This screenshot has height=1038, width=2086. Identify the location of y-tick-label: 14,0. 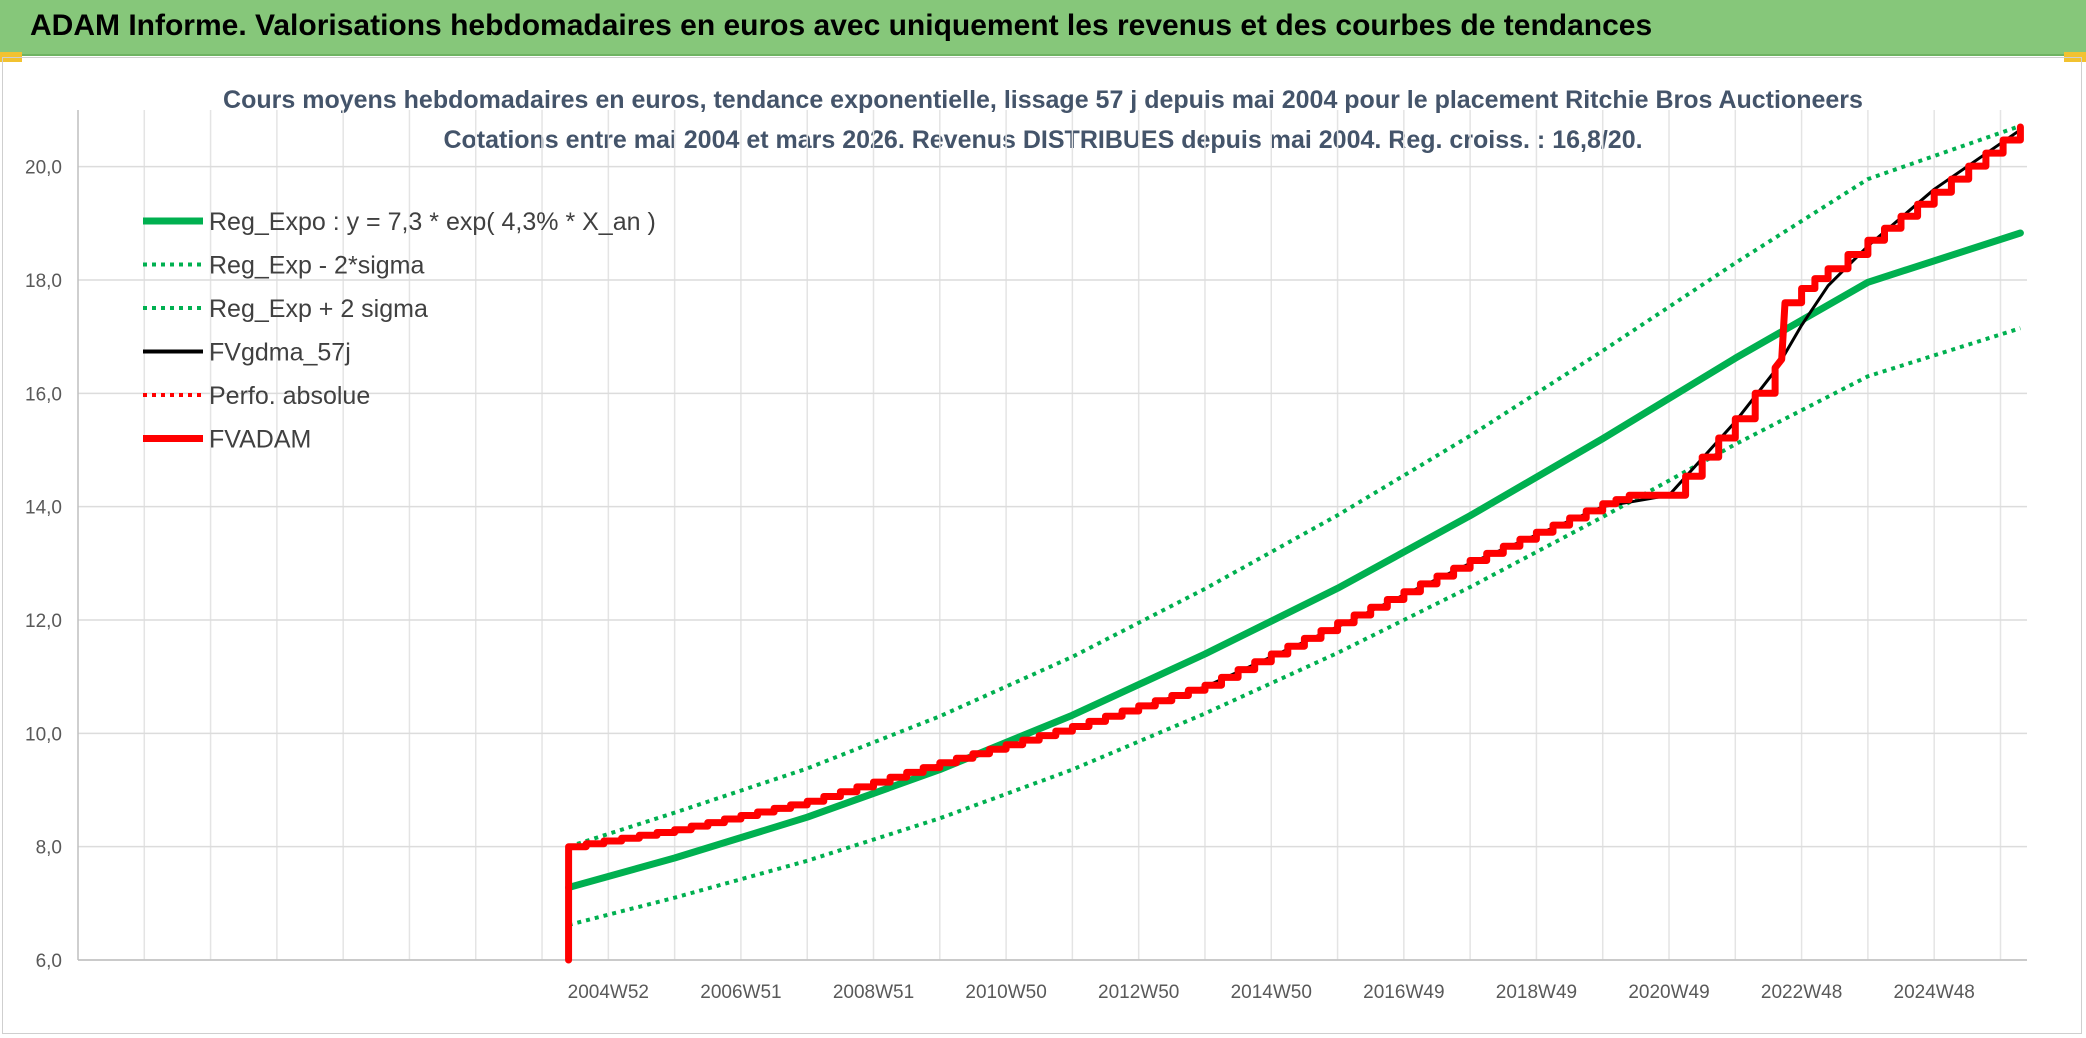
(43, 508).